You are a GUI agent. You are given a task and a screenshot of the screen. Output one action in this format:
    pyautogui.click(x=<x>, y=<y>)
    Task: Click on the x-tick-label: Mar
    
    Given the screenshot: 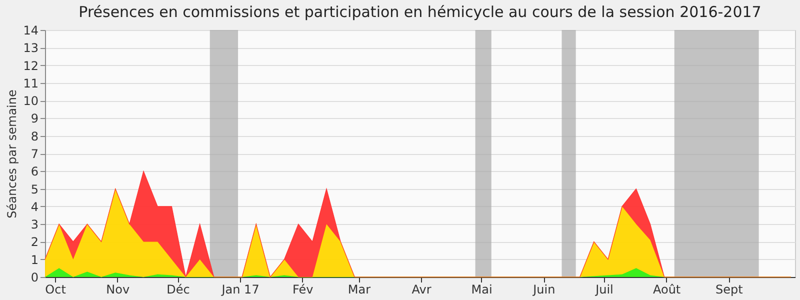 What is the action you would take?
    pyautogui.click(x=359, y=289)
    